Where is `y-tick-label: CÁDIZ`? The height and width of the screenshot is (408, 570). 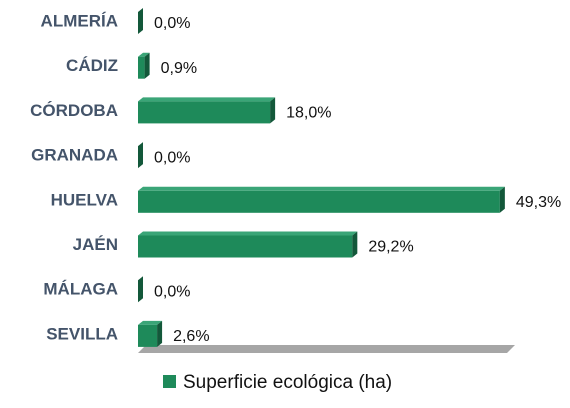 y-tick-label: CÁDIZ is located at coordinates (92, 65).